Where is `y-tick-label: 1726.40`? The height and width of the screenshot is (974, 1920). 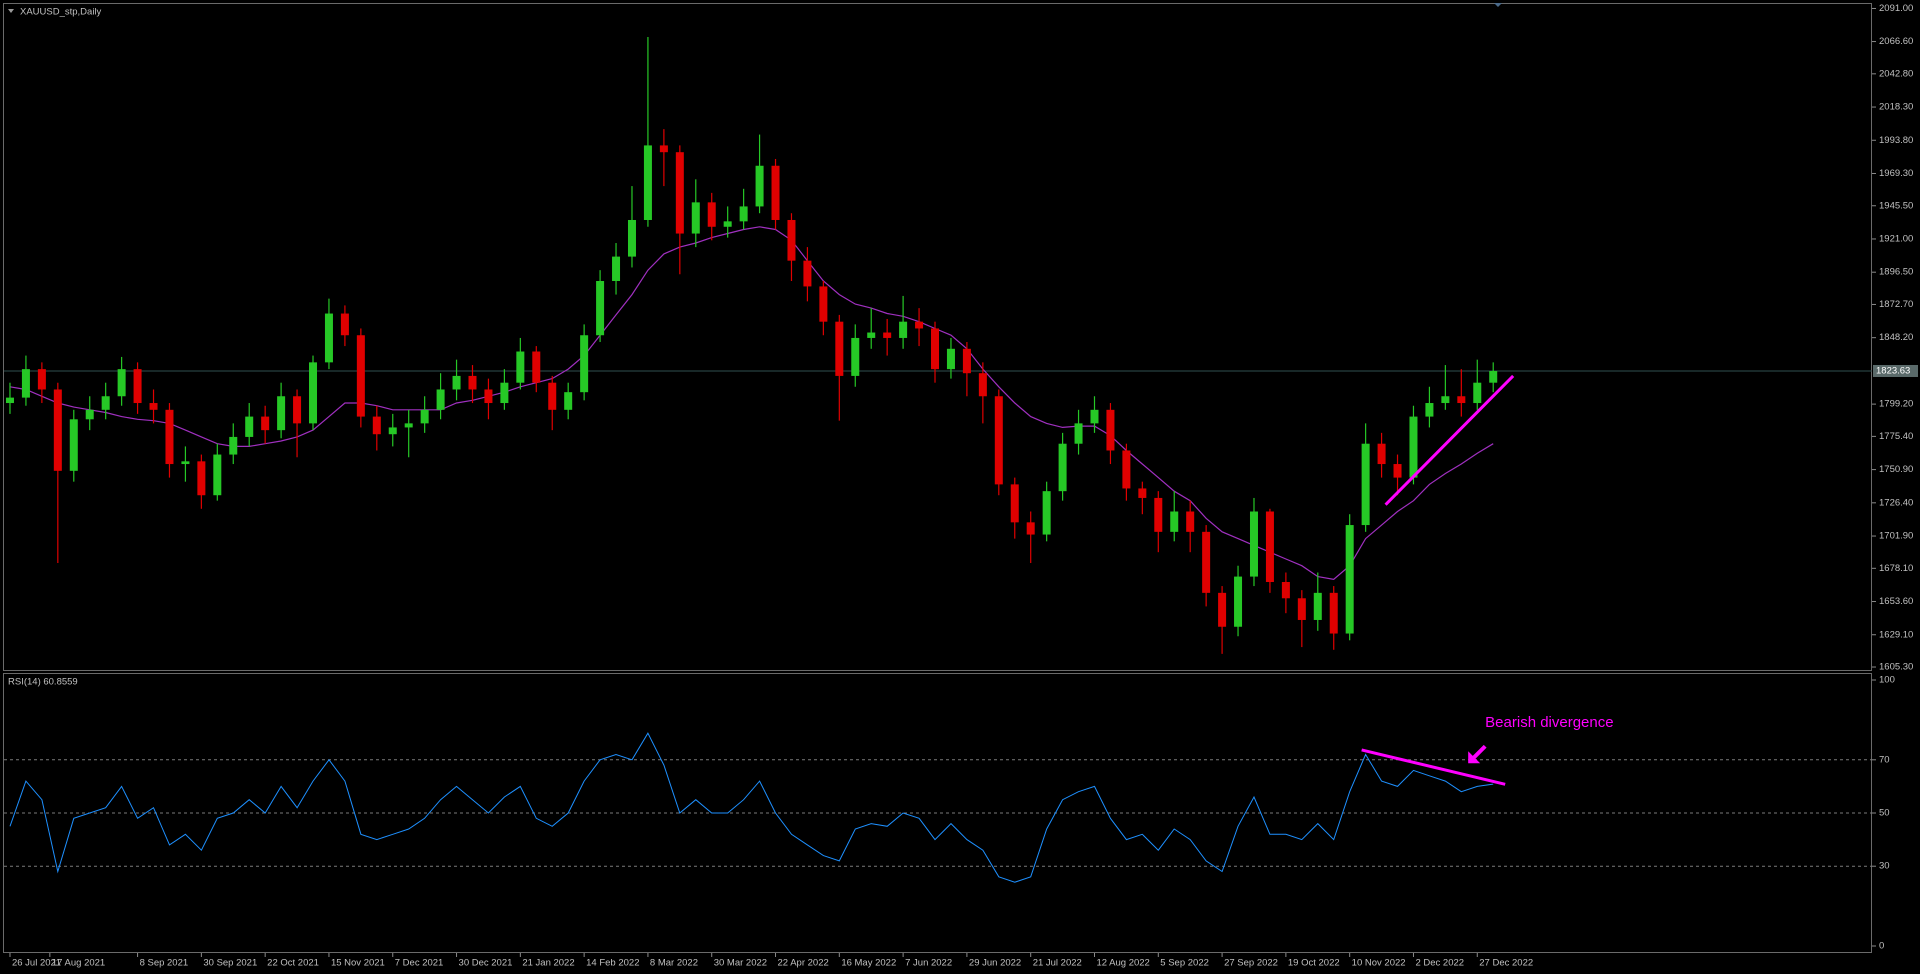
y-tick-label: 1726.40 is located at coordinates (1896, 502).